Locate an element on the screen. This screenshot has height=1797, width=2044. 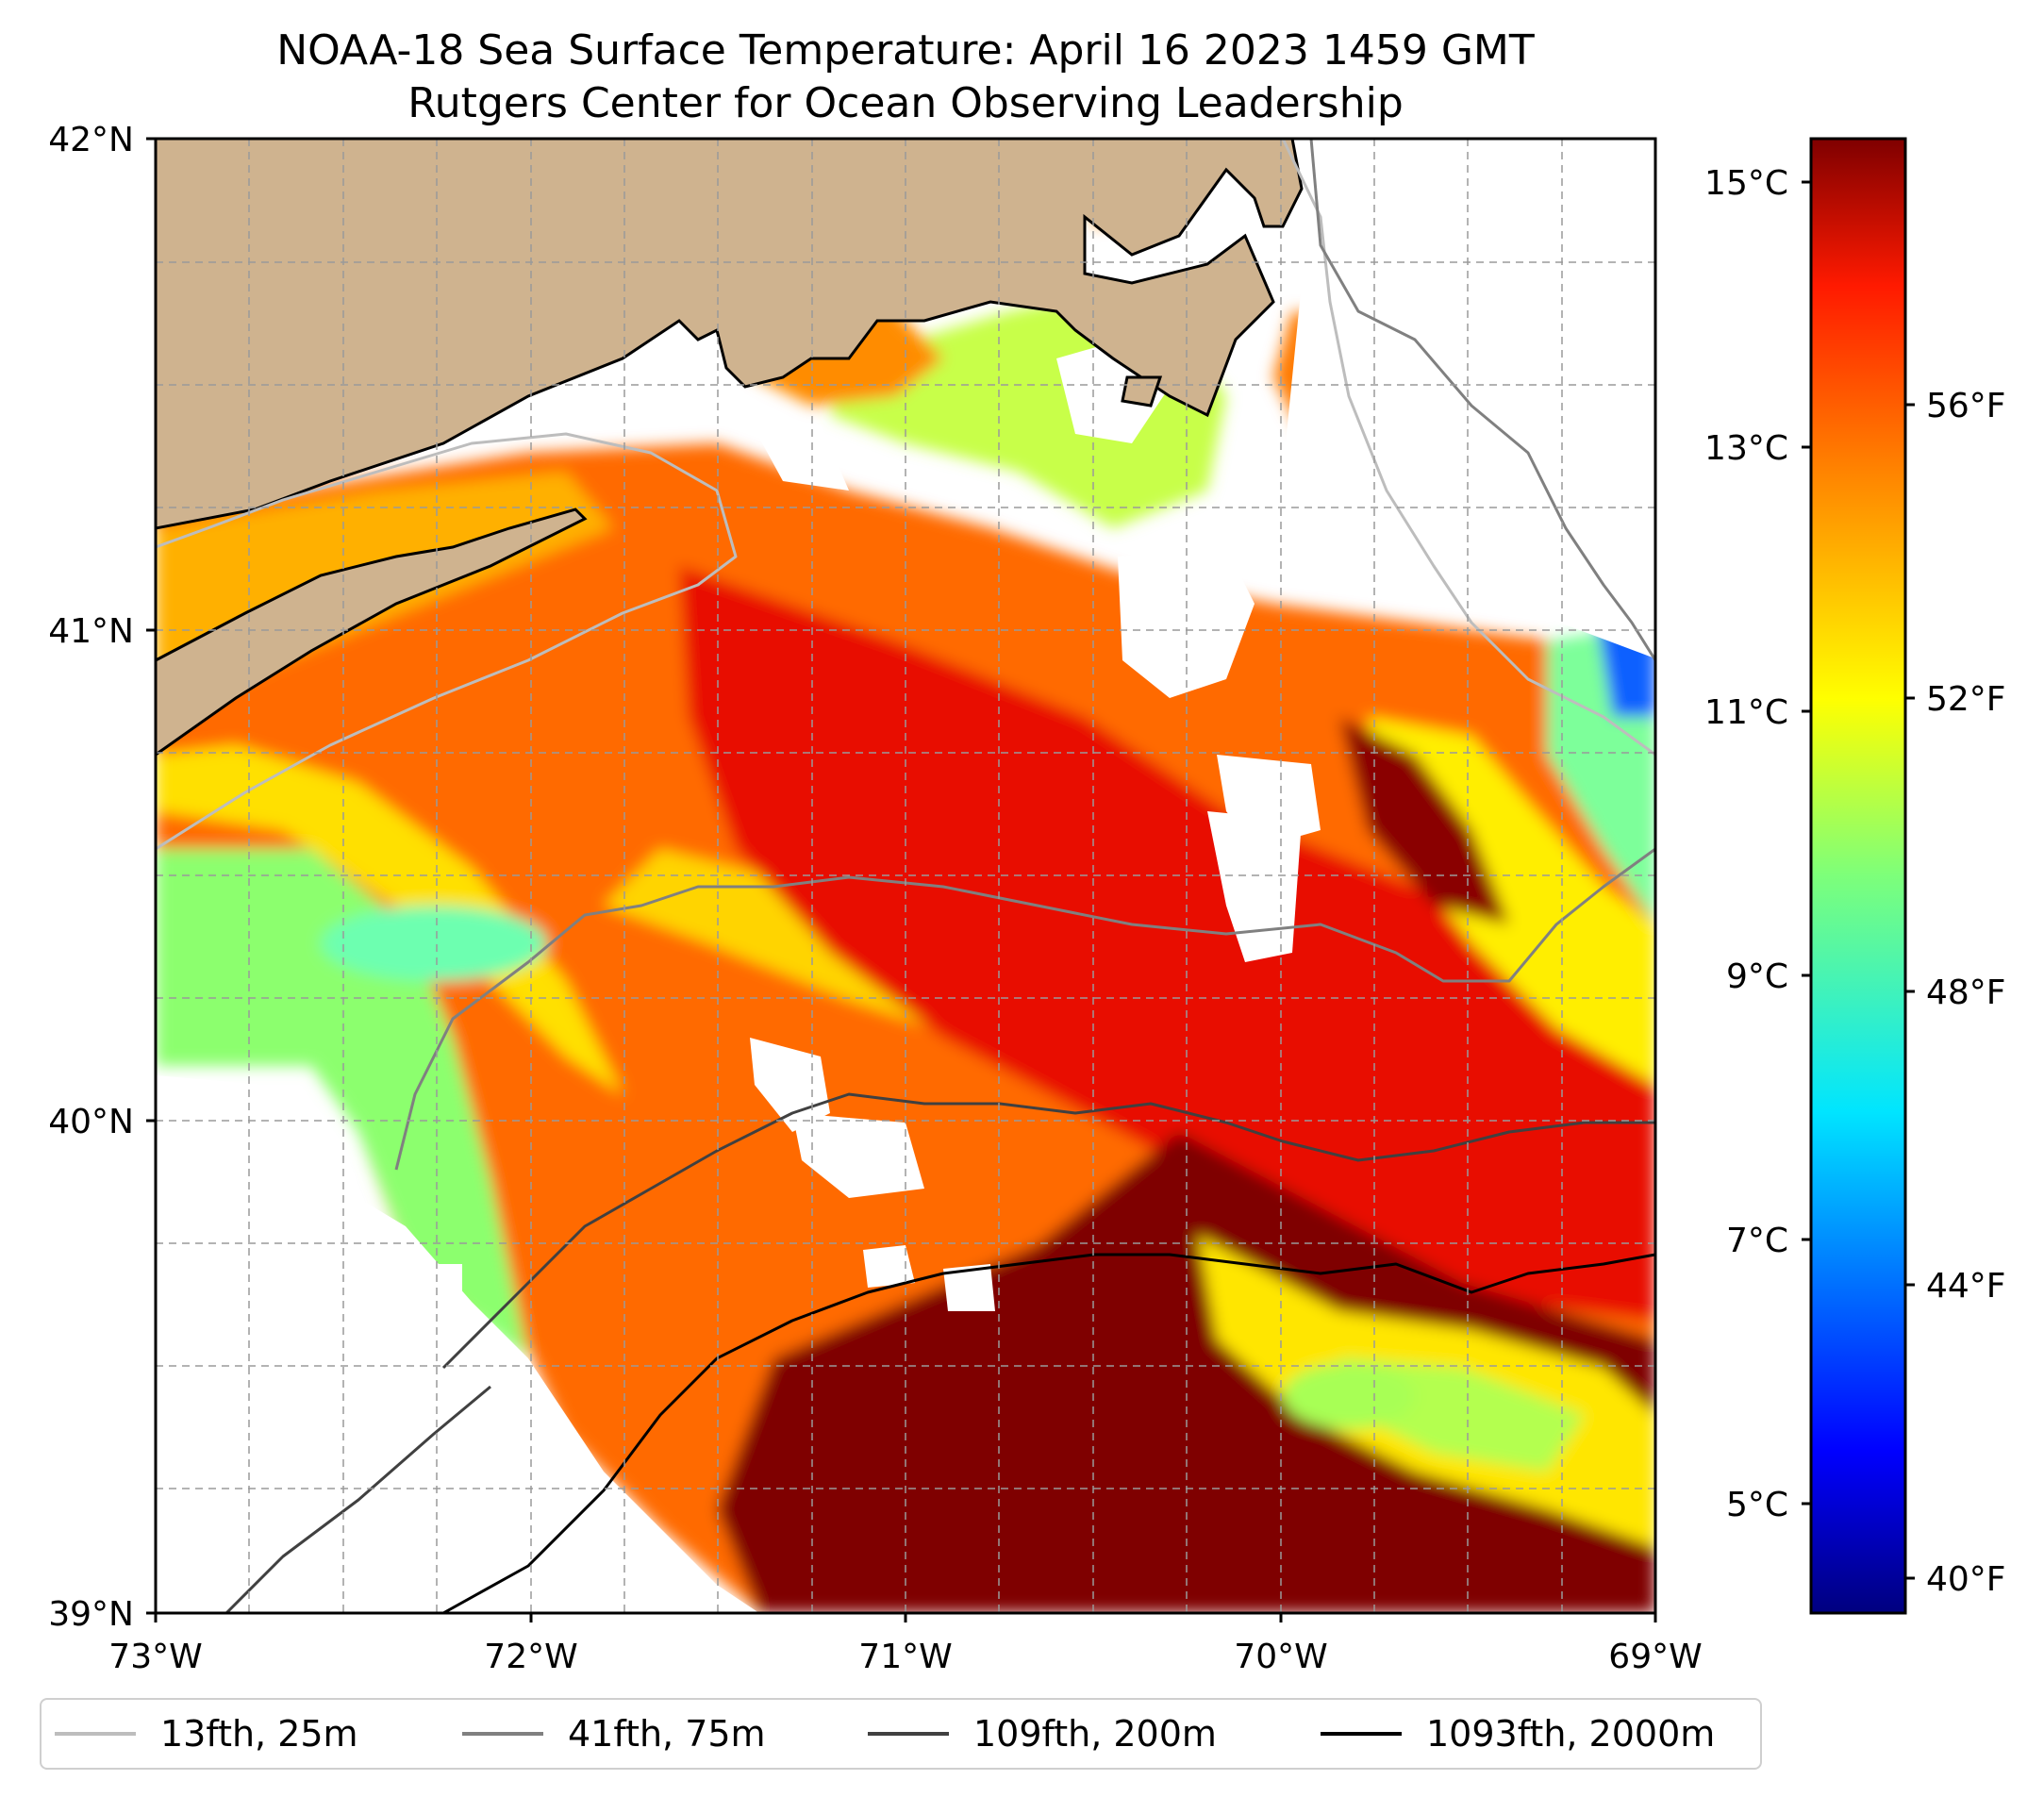
colorbar is located at coordinates (1858, 876).